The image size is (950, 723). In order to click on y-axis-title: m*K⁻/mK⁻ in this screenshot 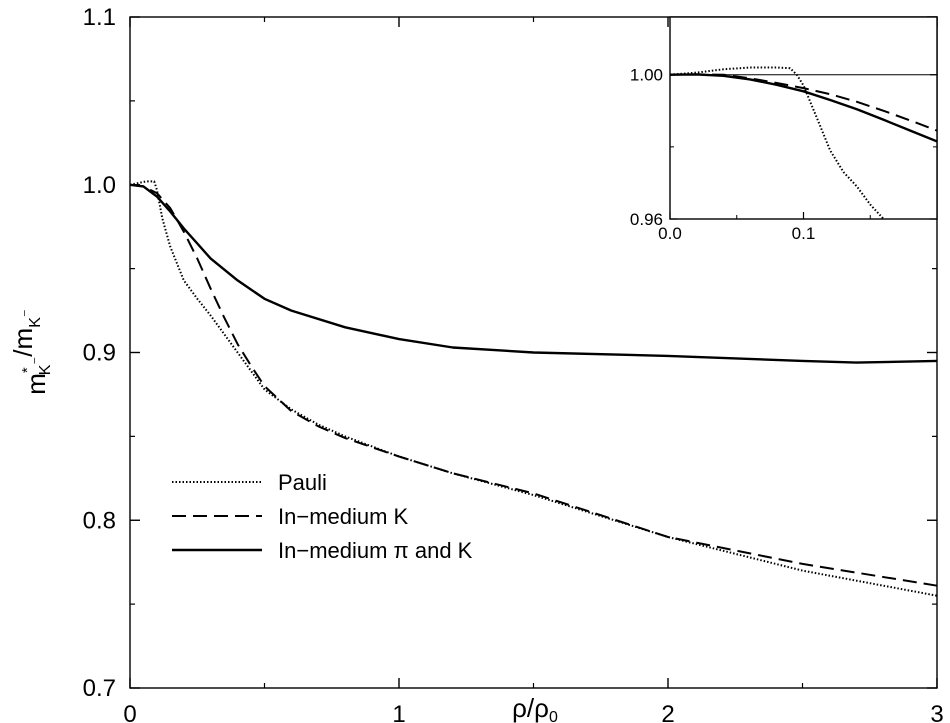, I will do `click(31, 352)`.